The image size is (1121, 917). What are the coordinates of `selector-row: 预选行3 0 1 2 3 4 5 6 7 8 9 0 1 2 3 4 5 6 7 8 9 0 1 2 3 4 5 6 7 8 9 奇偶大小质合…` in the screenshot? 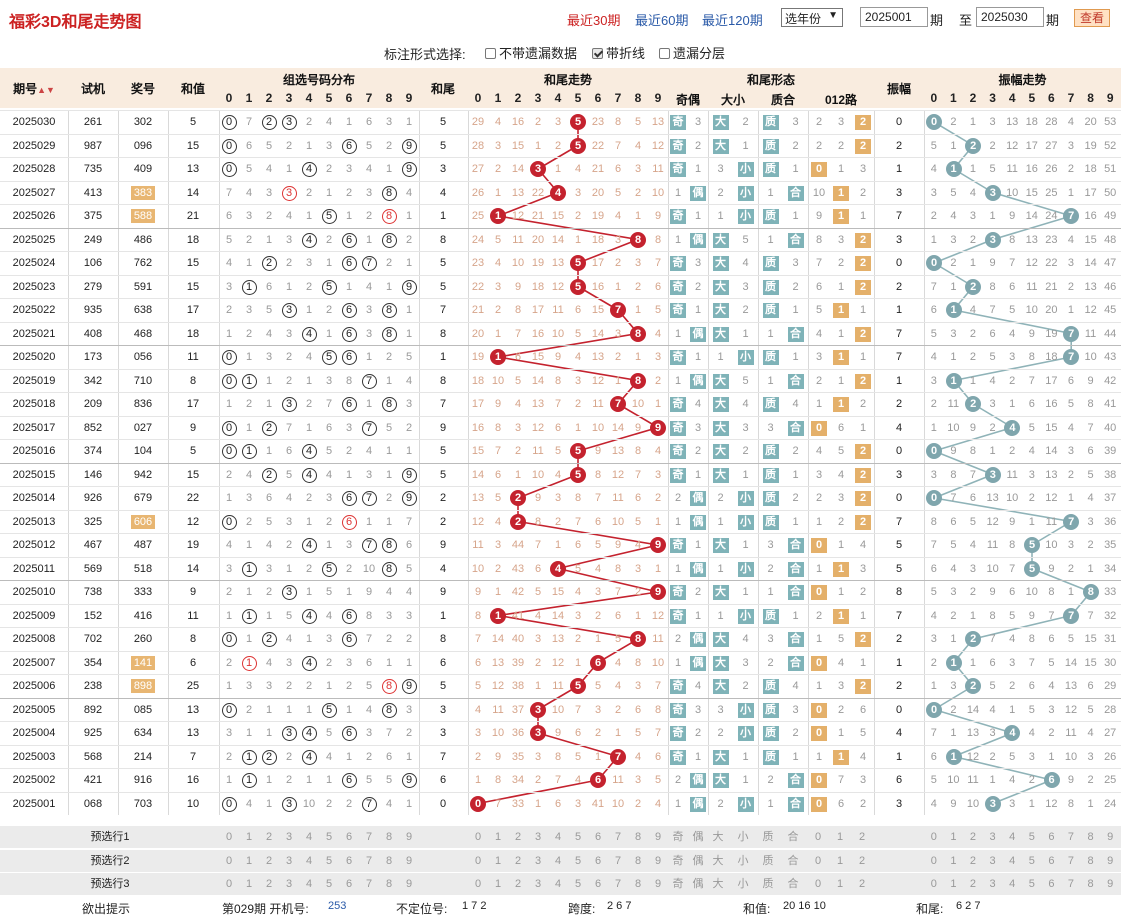 It's located at (560, 884).